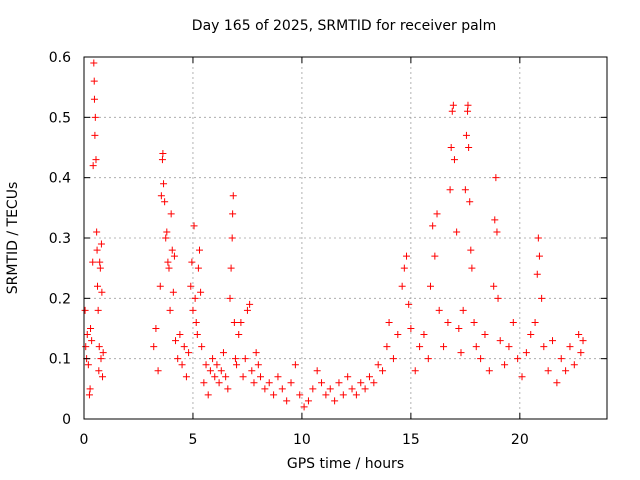 The image size is (640, 480). Describe the element at coordinates (60, 239) in the screenshot. I see `y-tick-label: 0.3` at that location.